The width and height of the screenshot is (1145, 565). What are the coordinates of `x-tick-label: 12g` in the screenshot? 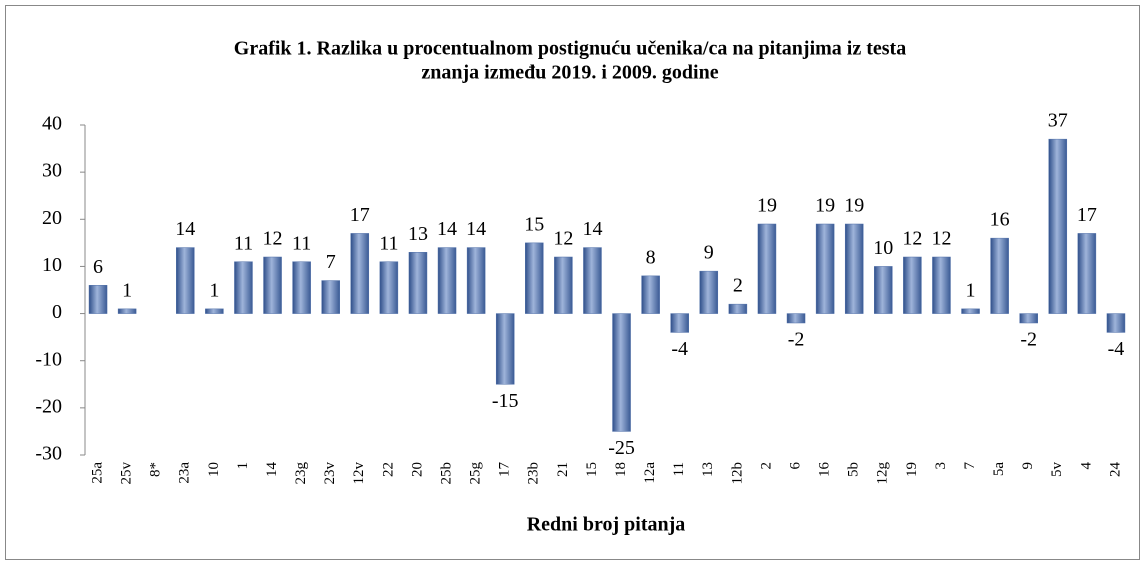 It's located at (883, 473).